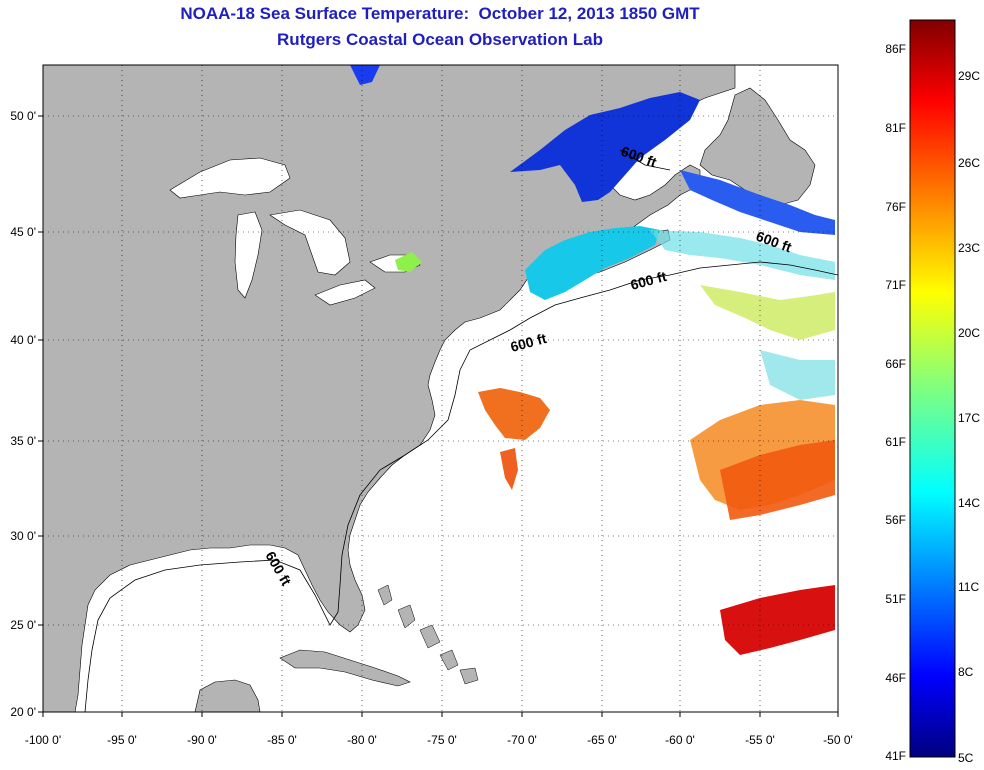 The height and width of the screenshot is (770, 984). I want to click on land-yucatan, so click(227, 695).